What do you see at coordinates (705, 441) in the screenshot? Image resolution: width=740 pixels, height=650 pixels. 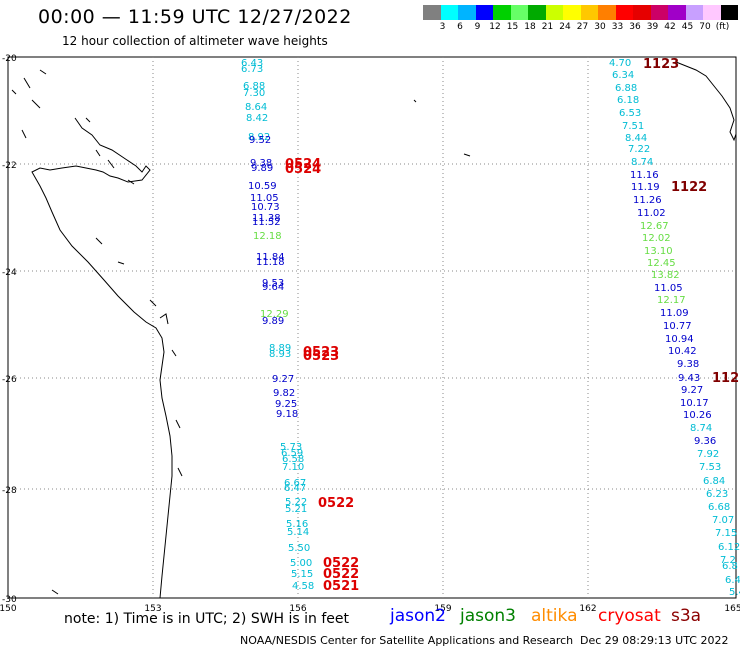 I see `wave-value-label: 9.36` at bounding box center [705, 441].